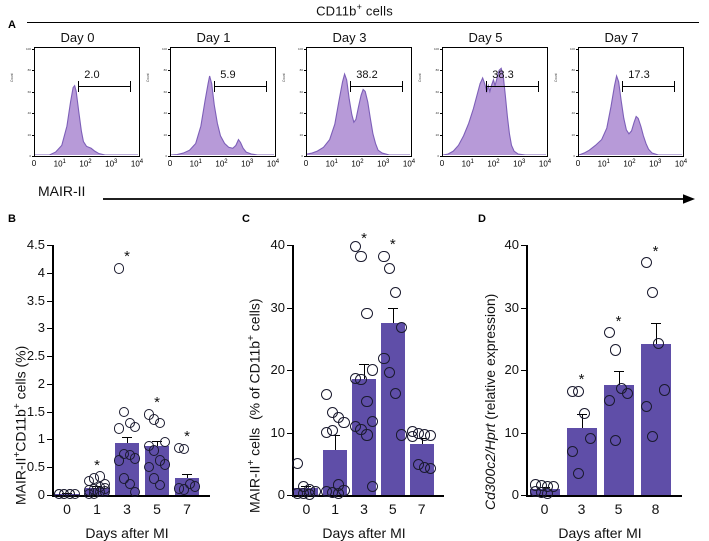 This screenshot has width=709, height=541. What do you see at coordinates (35, 356) in the screenshot?
I see `y-tick-label: 2.5` at bounding box center [35, 356].